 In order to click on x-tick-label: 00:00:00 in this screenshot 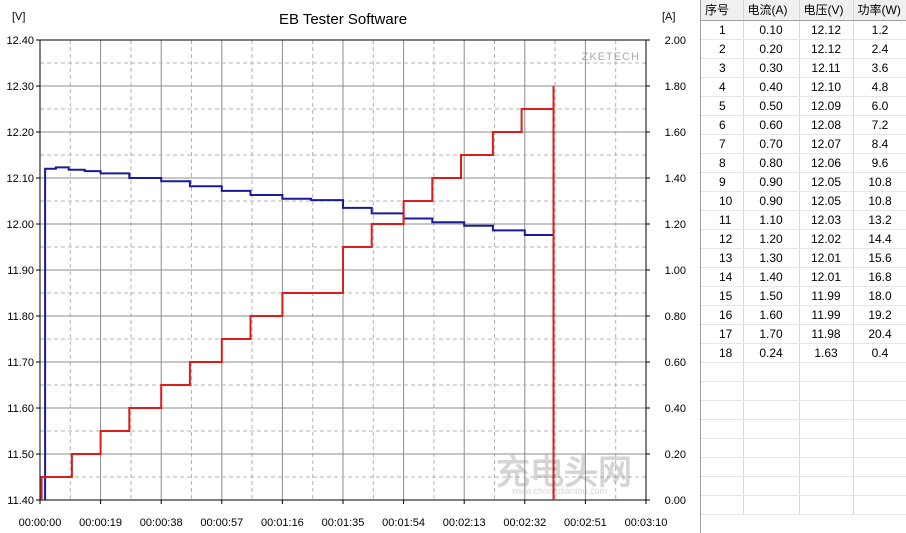, I will do `click(40, 523)`.